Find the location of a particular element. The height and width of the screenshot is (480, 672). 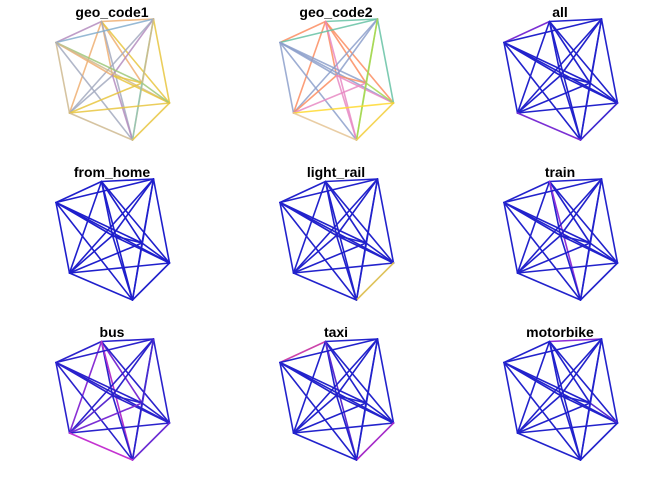

panel-train: train is located at coordinates (560, 240).